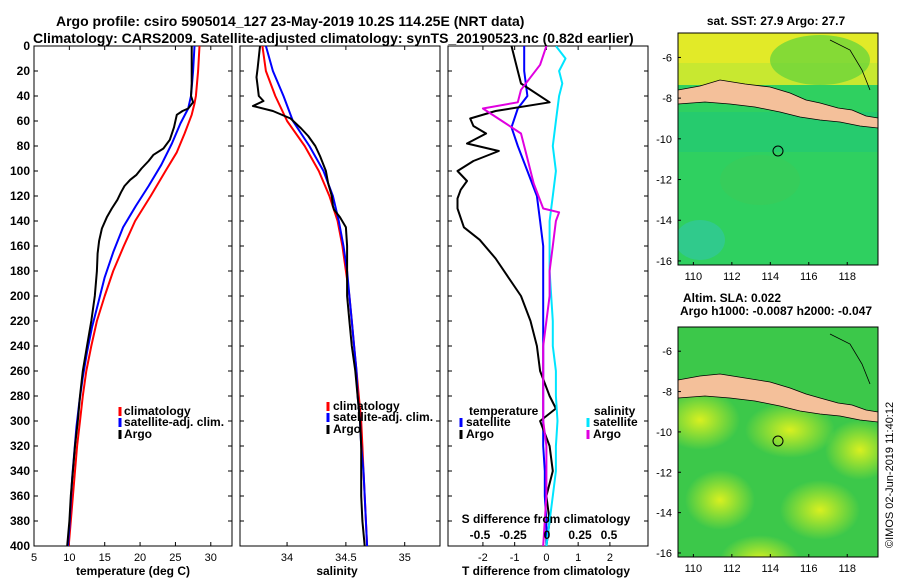 The width and height of the screenshot is (900, 580). Describe the element at coordinates (24, 121) in the screenshot. I see `y-tick-label: 60` at that location.